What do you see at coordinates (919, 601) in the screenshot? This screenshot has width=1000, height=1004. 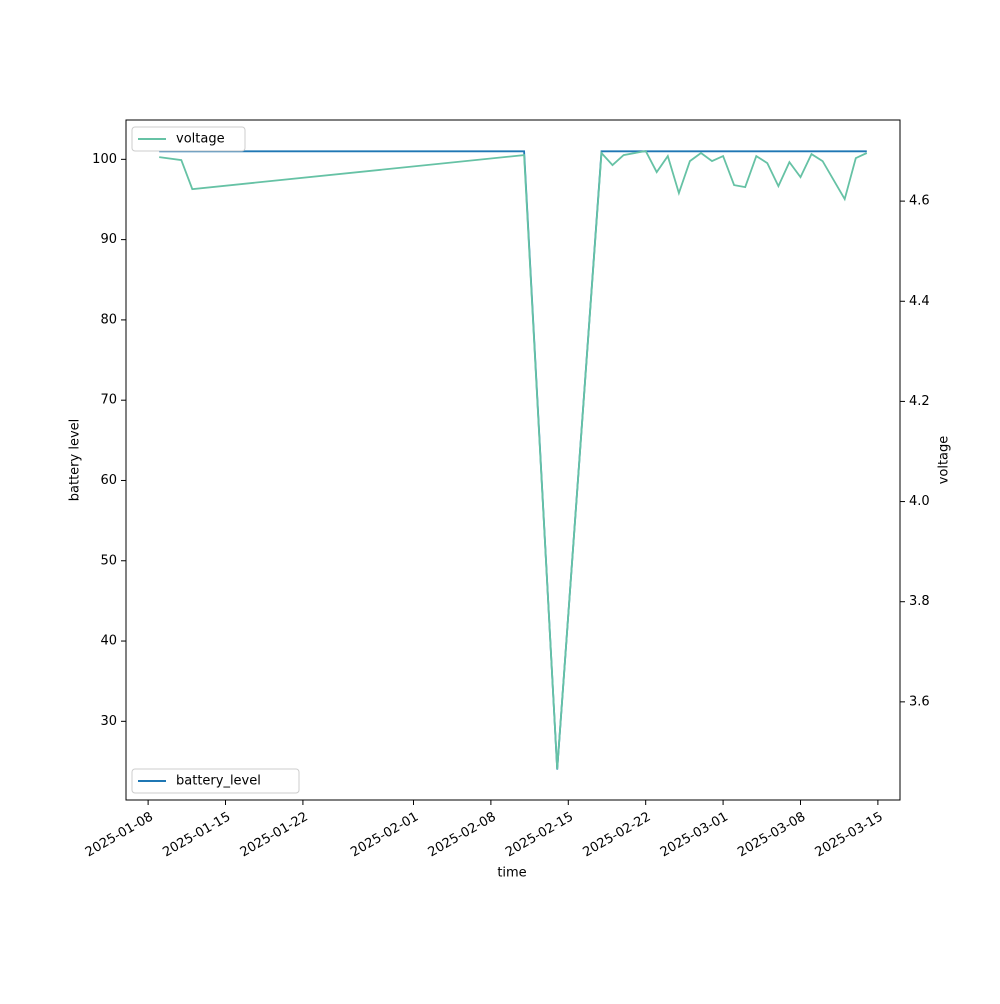 I see `y2-tick-label: 3.8` at bounding box center [919, 601].